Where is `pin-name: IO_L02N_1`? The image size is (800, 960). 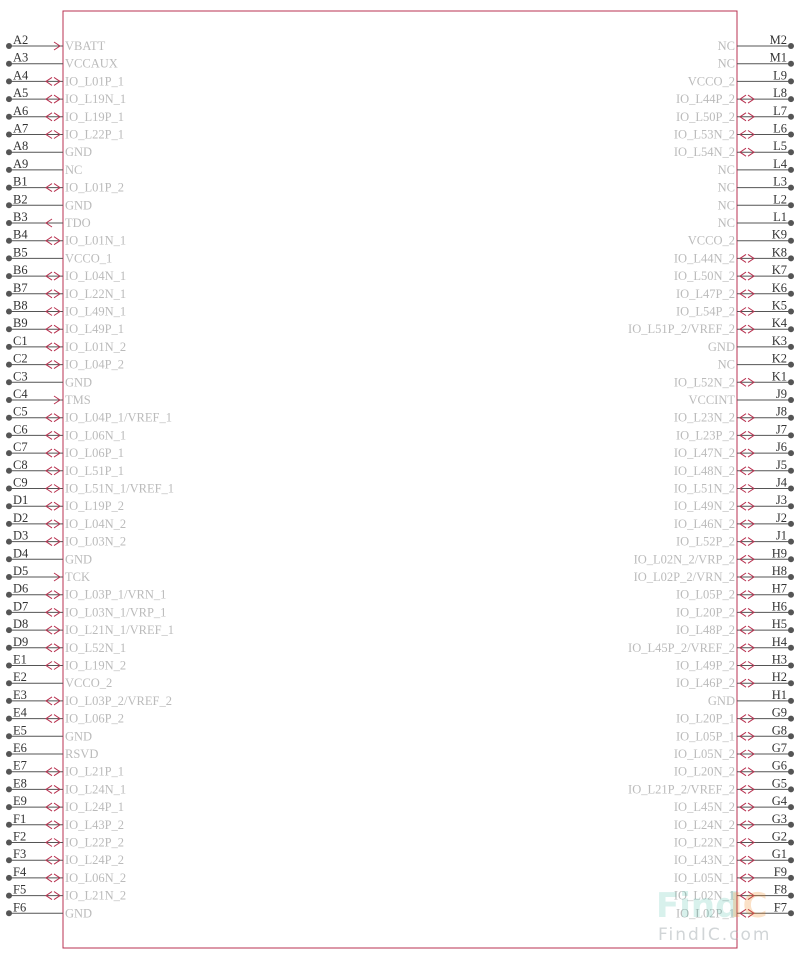
pin-name: IO_L02N_1 is located at coordinates (704, 896).